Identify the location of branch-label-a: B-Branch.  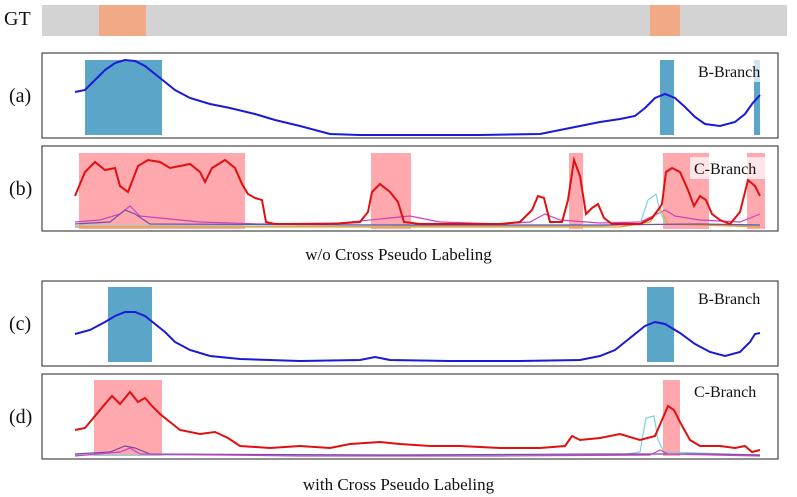
(735, 71).